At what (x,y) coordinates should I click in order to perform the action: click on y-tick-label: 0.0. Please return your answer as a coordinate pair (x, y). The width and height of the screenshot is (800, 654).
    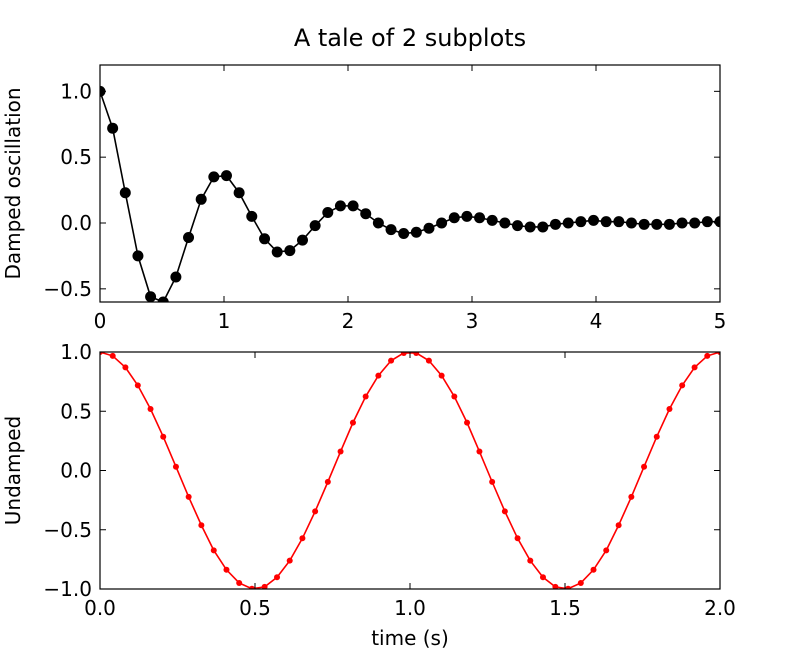
    Looking at the image, I should click on (76, 223).